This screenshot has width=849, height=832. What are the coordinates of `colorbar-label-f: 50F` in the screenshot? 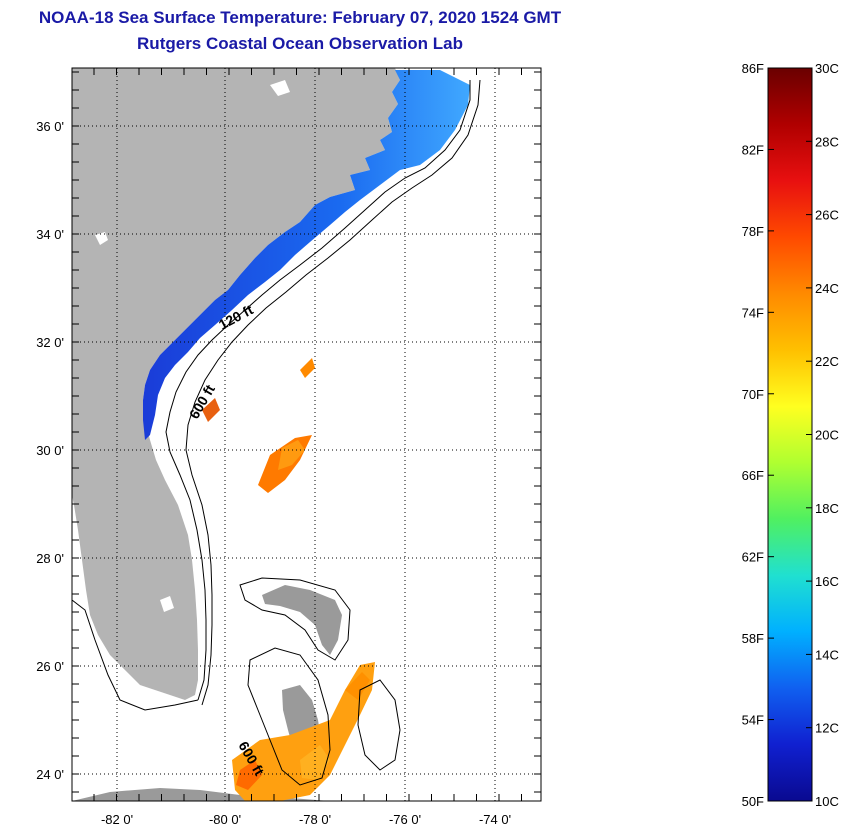 It's located at (753, 801).